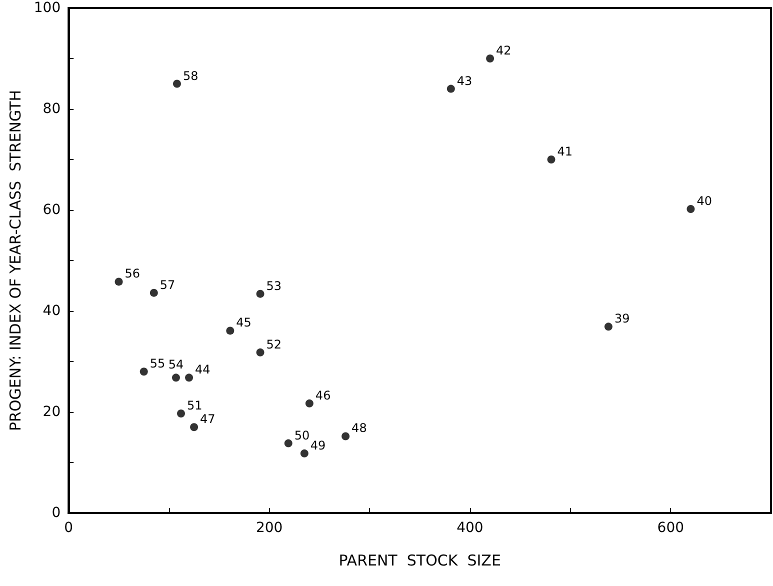 This screenshot has height=586, width=773. What do you see at coordinates (51, 210) in the screenshot?
I see `y-tick-label: 60` at bounding box center [51, 210].